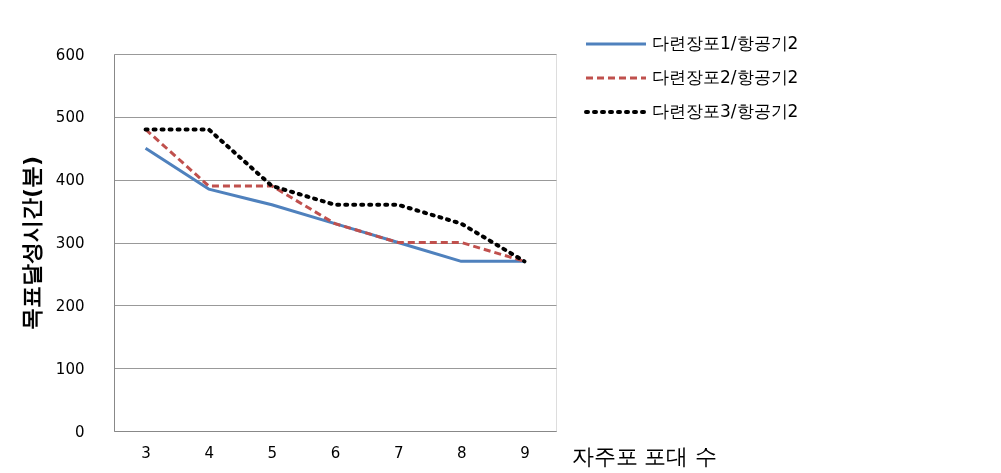  I want to click on x-tick-label: 8, so click(462, 452).